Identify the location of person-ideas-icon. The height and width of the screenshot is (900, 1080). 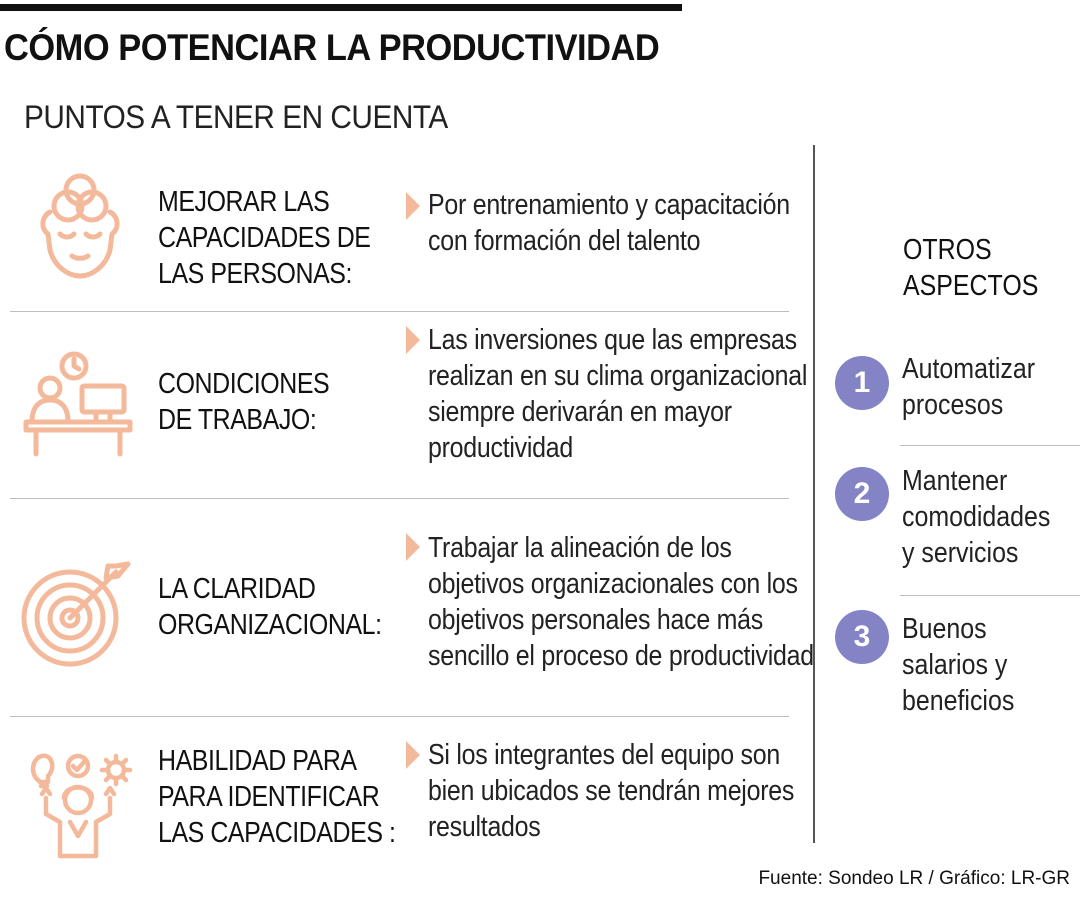
(80, 806).